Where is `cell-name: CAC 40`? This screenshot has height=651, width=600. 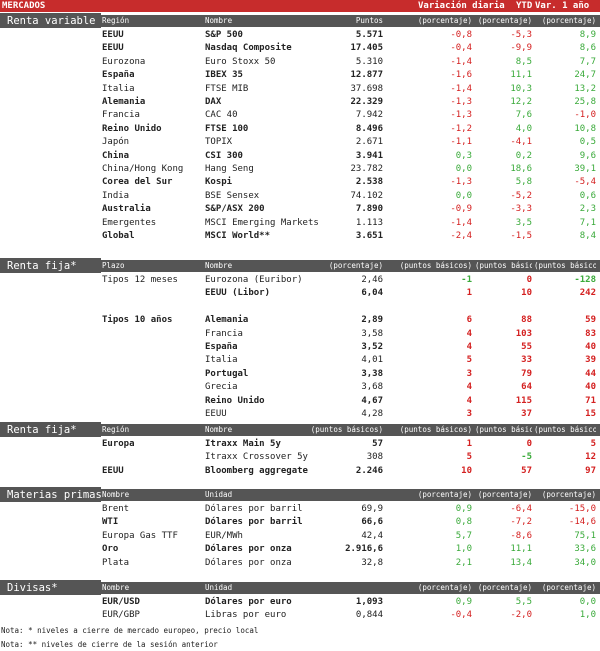 cell-name: CAC 40 is located at coordinates (221, 115).